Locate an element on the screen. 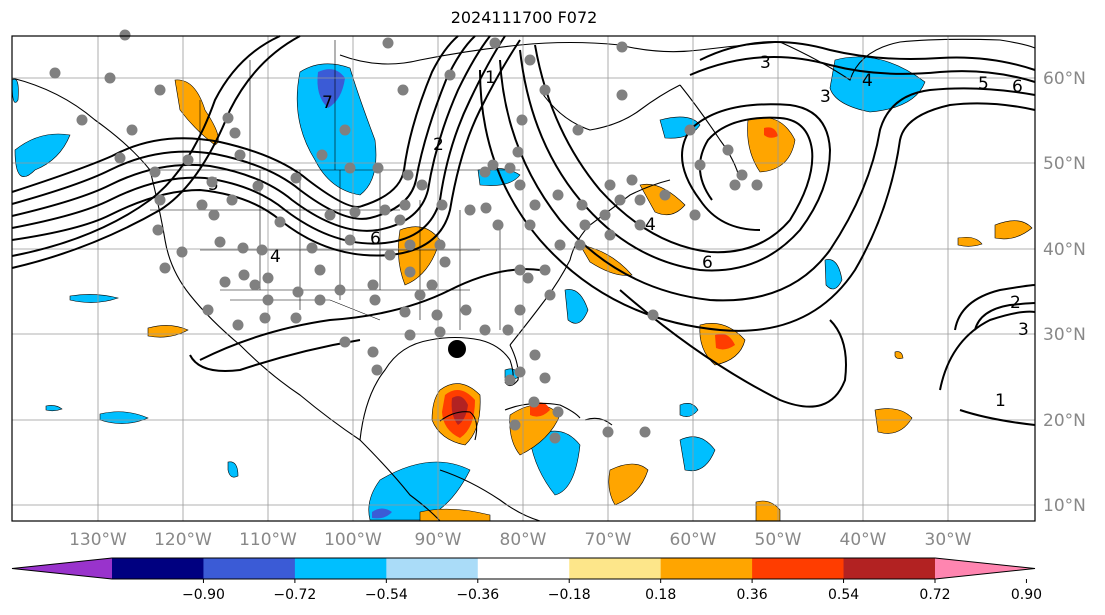 Image resolution: width=1105 pixels, height=615 pixels. contour-label: 4 is located at coordinates (275, 257).